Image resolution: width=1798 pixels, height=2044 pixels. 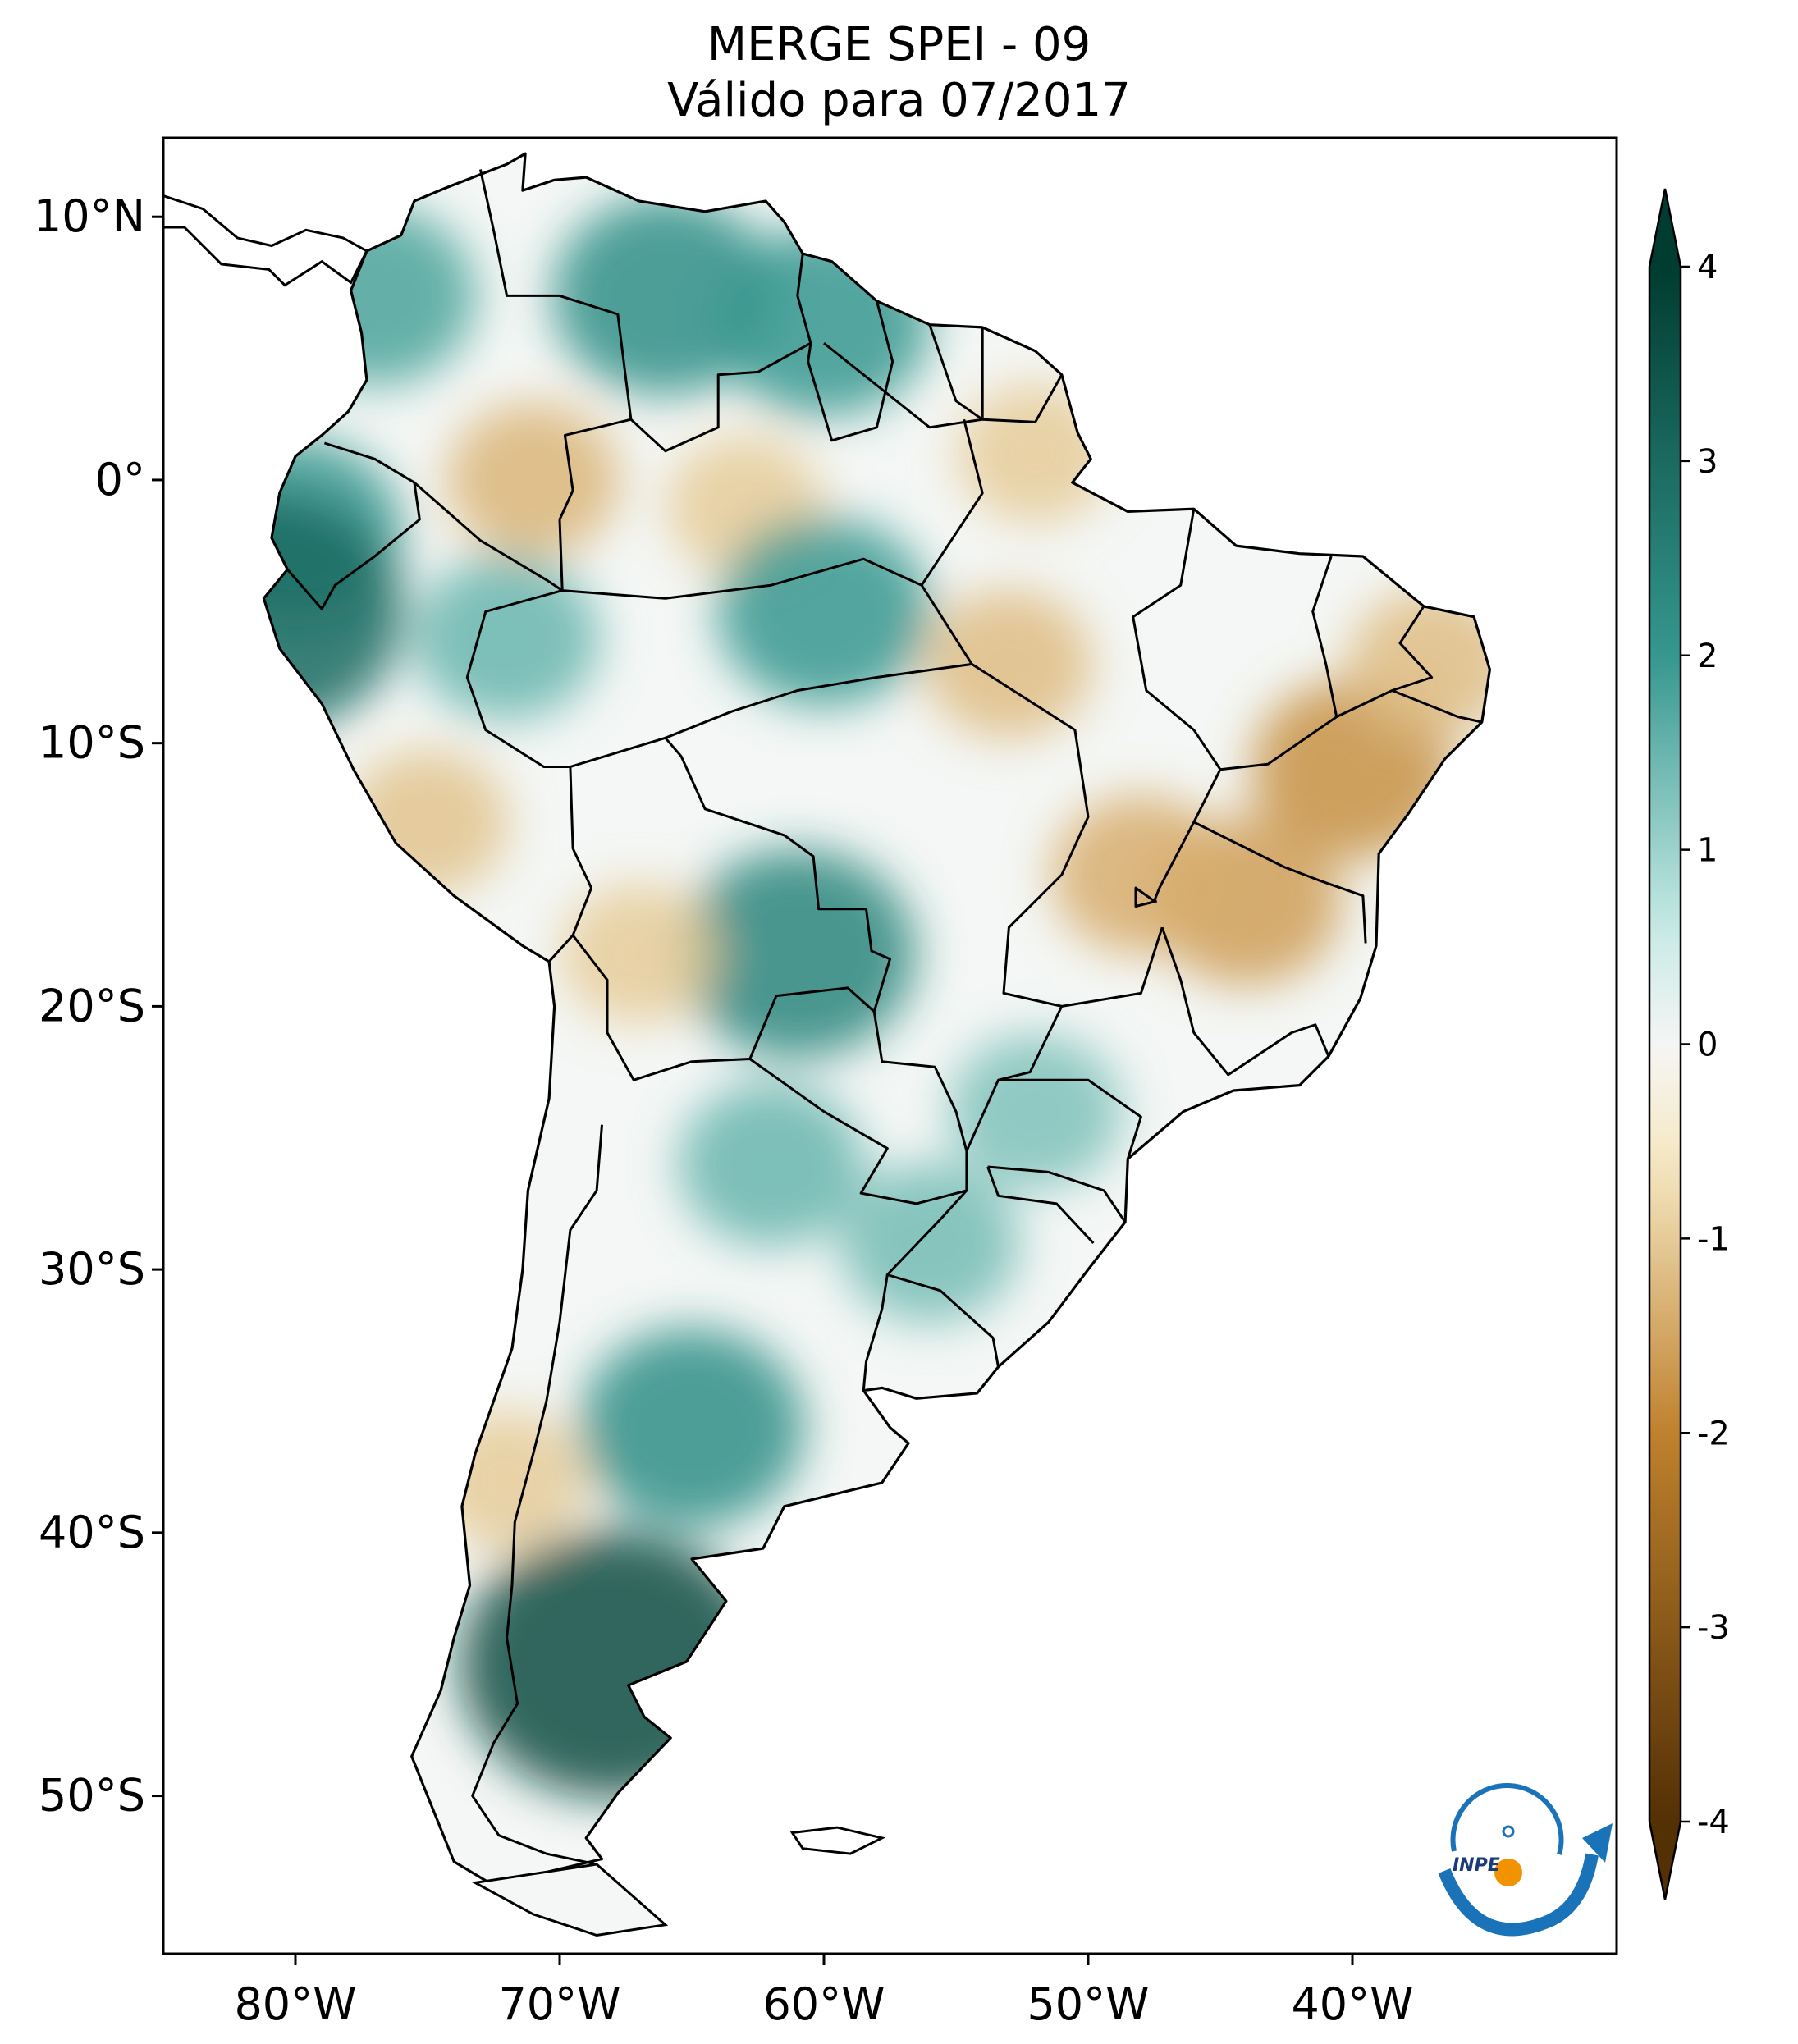 What do you see at coordinates (1508, 1872) in the screenshot?
I see `logo-dot` at bounding box center [1508, 1872].